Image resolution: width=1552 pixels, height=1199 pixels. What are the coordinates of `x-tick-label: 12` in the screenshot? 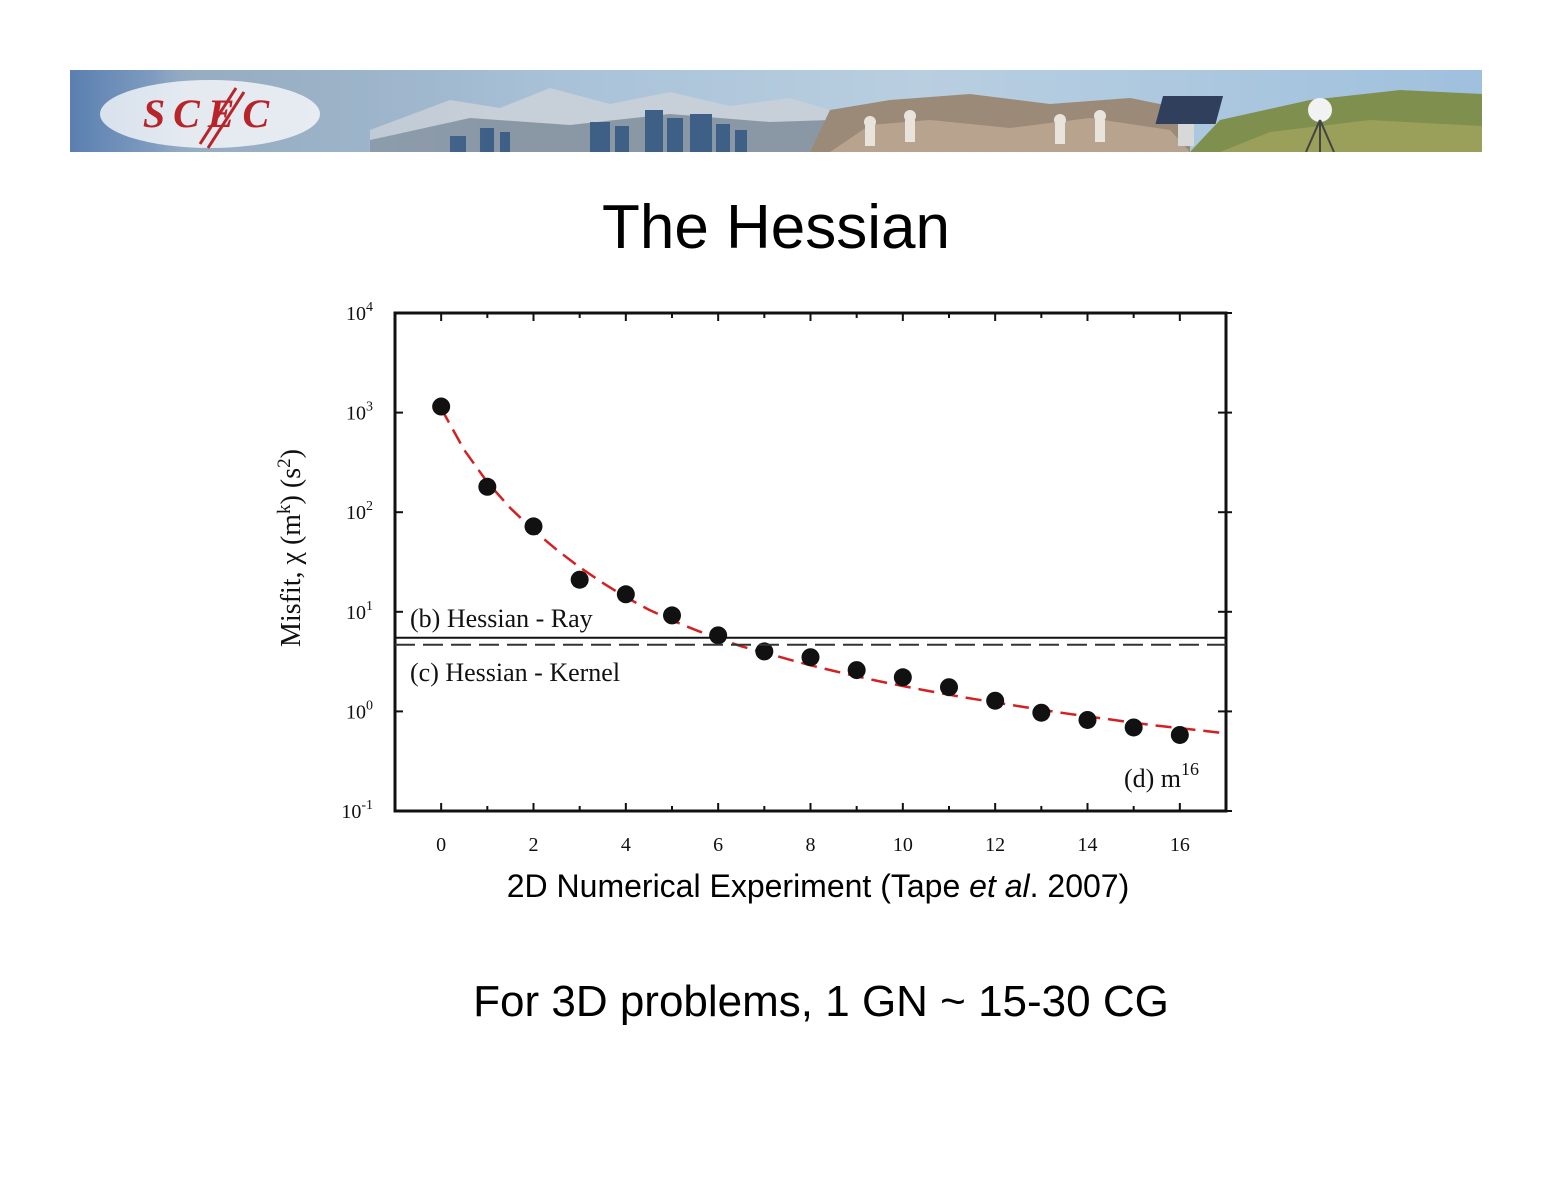 It's located at (995, 845).